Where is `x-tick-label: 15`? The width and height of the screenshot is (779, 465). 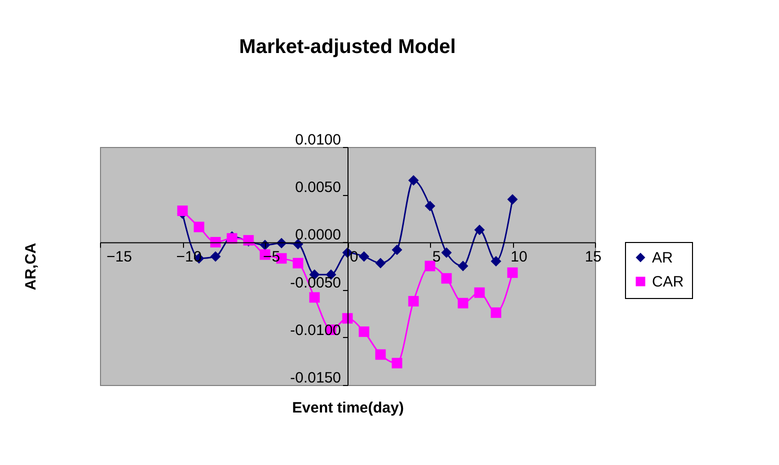
x-tick-label: 15 is located at coordinates (593, 257).